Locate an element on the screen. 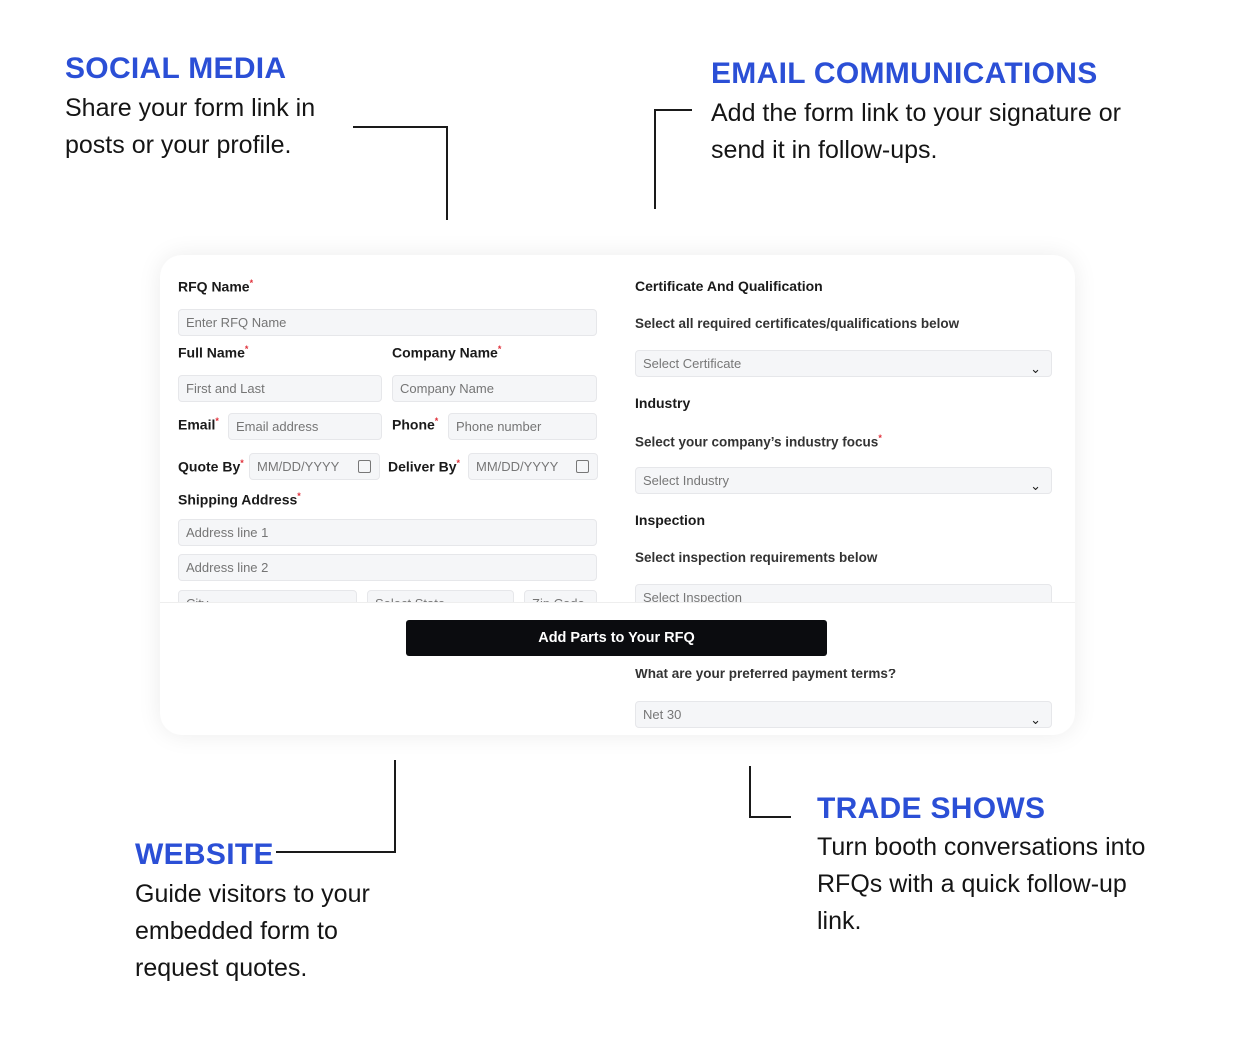 Image resolution: width=1236 pixels, height=1046 pixels. rfq-name-label: RFQ Name* is located at coordinates (216, 286).